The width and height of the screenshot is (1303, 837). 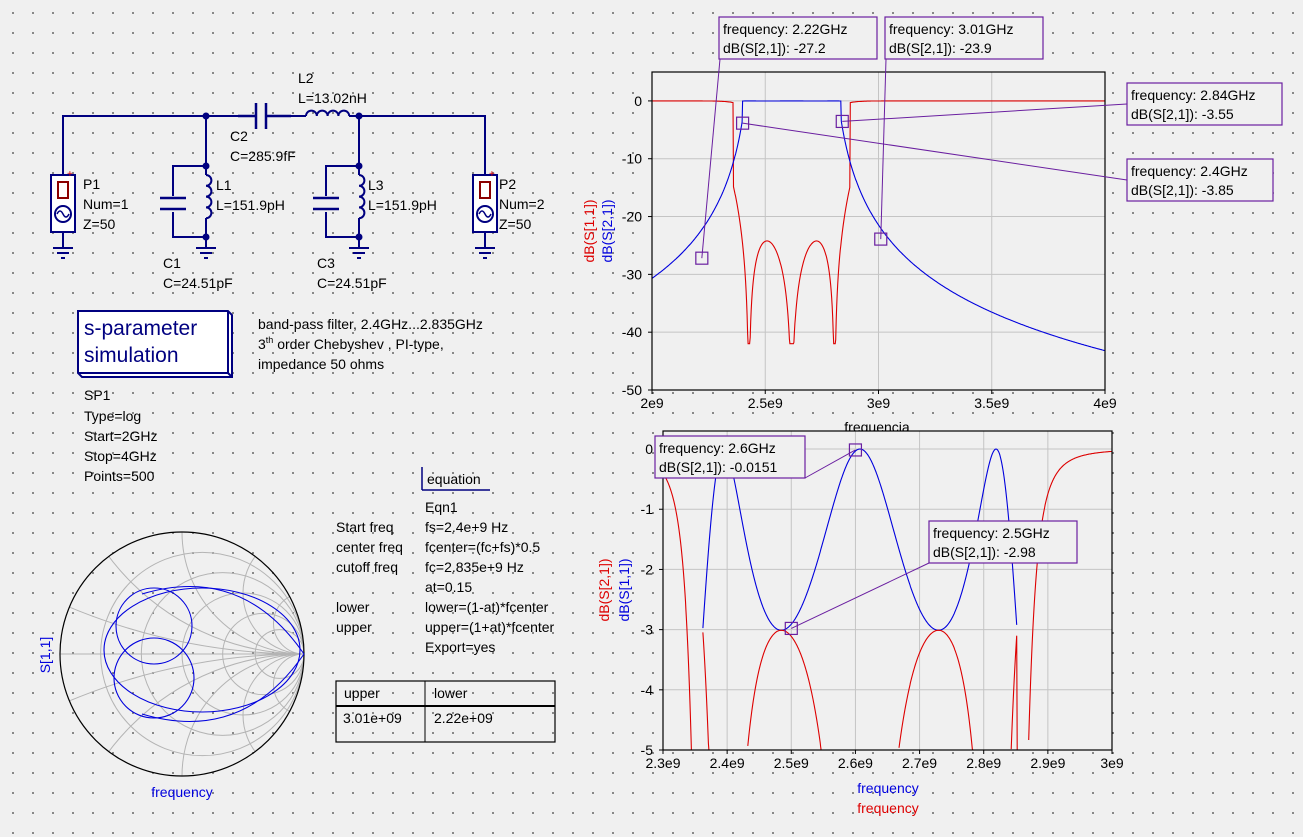 I want to click on l1-value: L=151.9pH, so click(x=250, y=205).